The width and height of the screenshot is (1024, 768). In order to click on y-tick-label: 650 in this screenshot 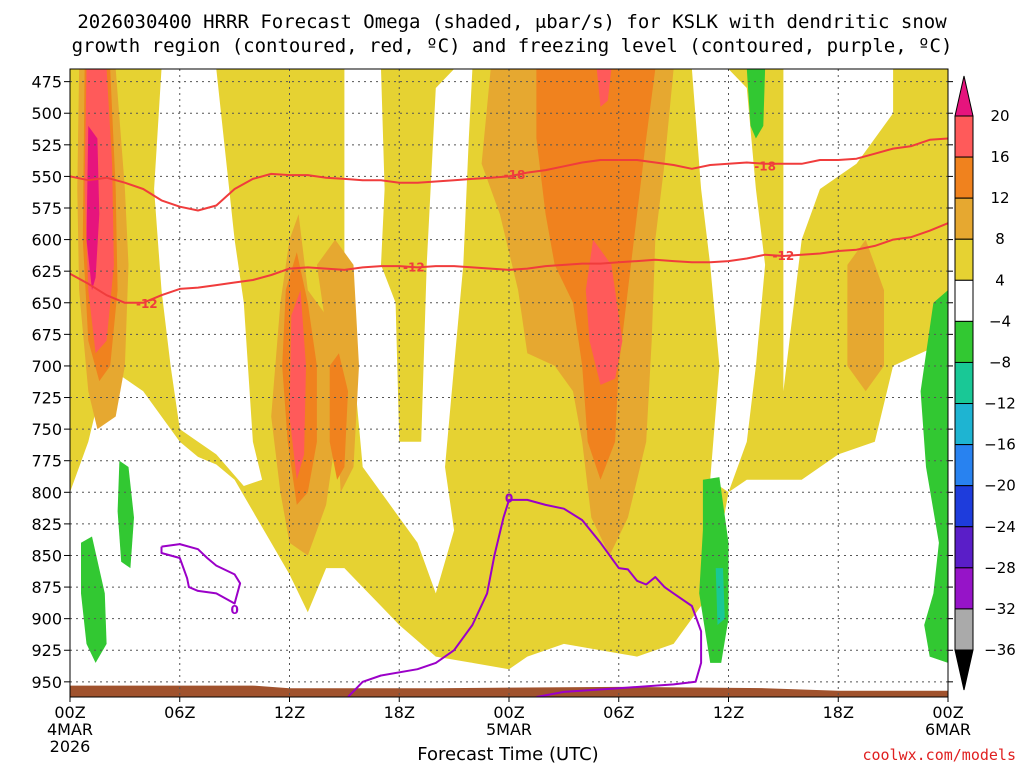, I will do `click(46, 303)`.